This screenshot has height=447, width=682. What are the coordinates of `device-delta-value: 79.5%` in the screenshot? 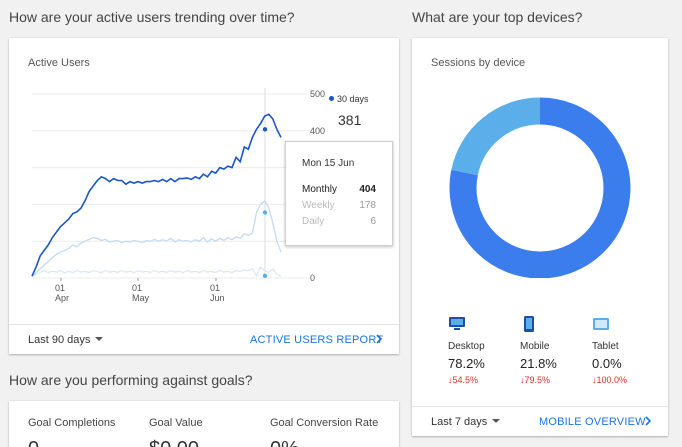 It's located at (537, 380).